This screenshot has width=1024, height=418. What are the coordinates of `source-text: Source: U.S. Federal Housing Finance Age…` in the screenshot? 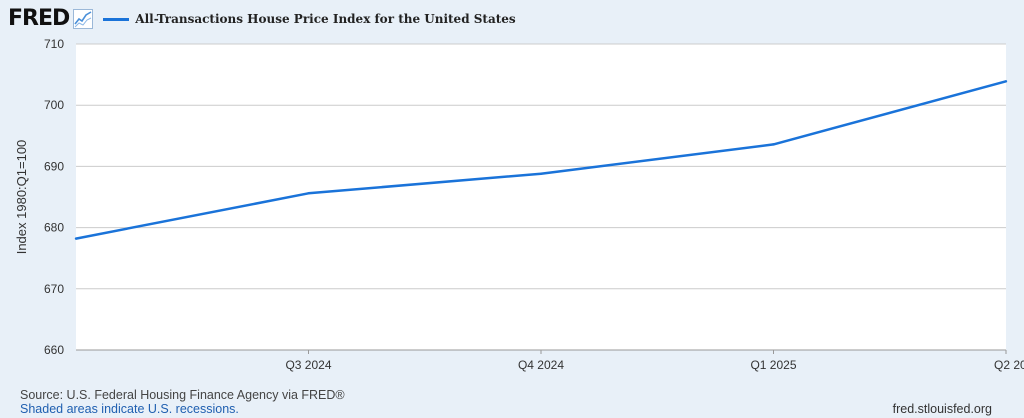 It's located at (182, 395).